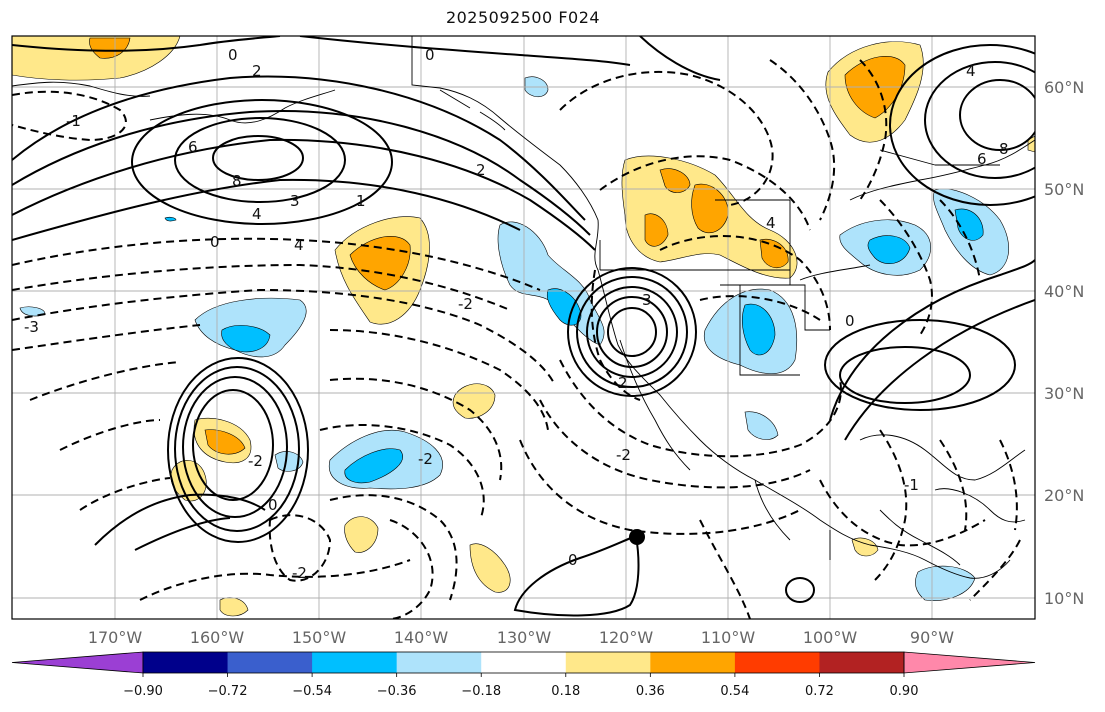 This screenshot has width=1105, height=712. Describe the element at coordinates (481, 691) in the screenshot. I see `colorbar-tick-label: −0.18` at that location.